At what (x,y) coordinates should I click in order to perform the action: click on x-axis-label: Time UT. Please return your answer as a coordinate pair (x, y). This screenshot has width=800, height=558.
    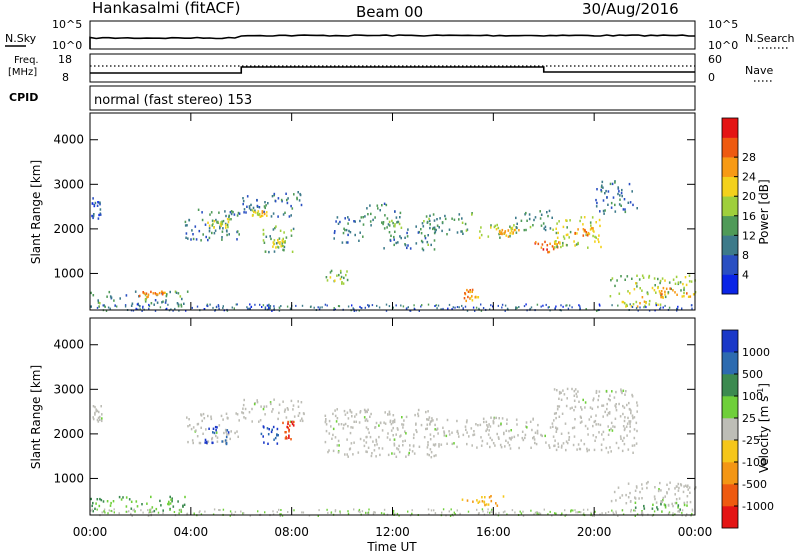
    Looking at the image, I should click on (391, 547).